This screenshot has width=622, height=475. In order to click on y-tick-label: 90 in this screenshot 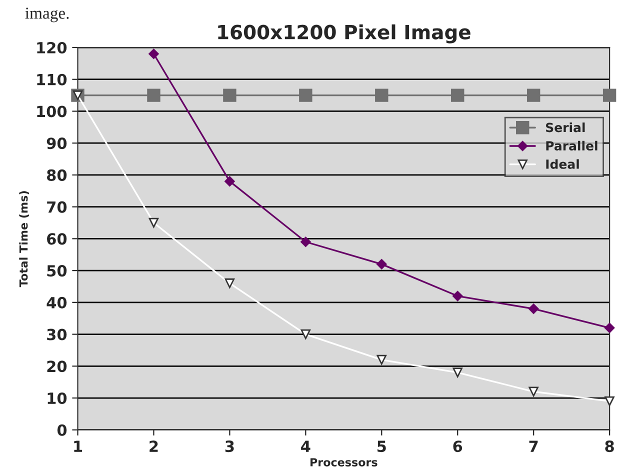, I will do `click(56, 144)`.